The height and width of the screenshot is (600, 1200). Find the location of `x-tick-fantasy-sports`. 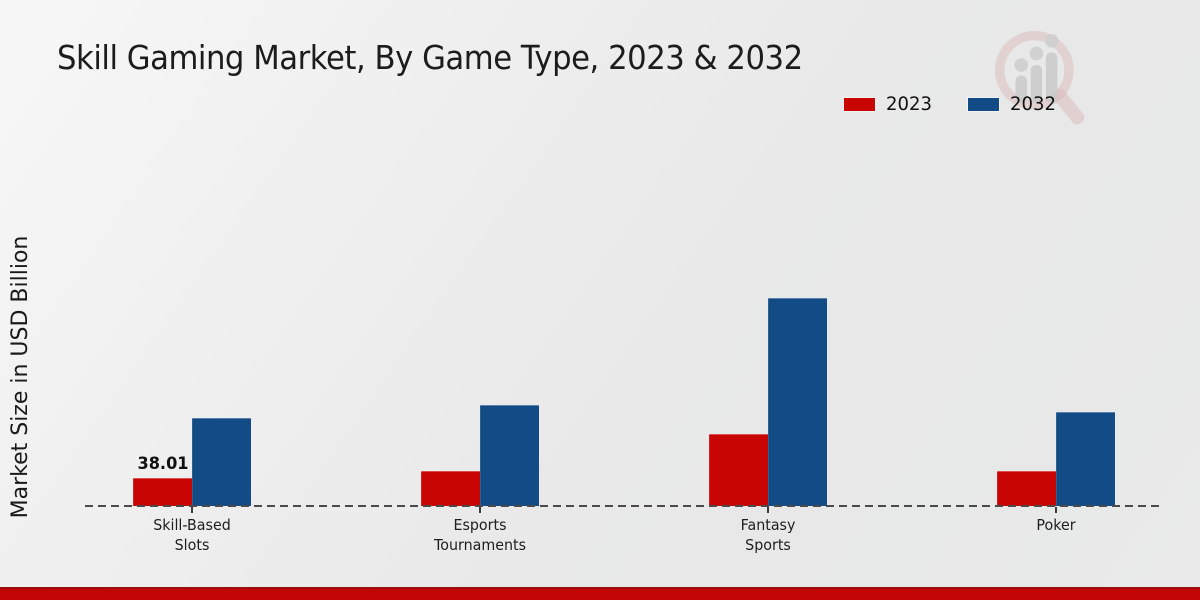

x-tick-fantasy-sports is located at coordinates (768, 510).